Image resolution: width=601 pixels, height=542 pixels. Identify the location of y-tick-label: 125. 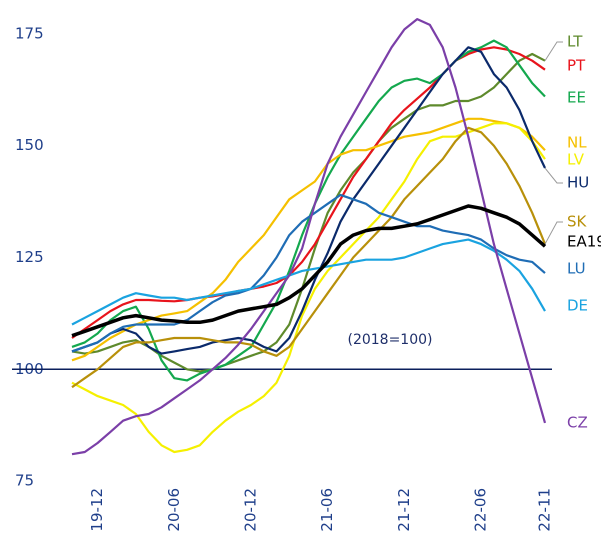
(29, 257).